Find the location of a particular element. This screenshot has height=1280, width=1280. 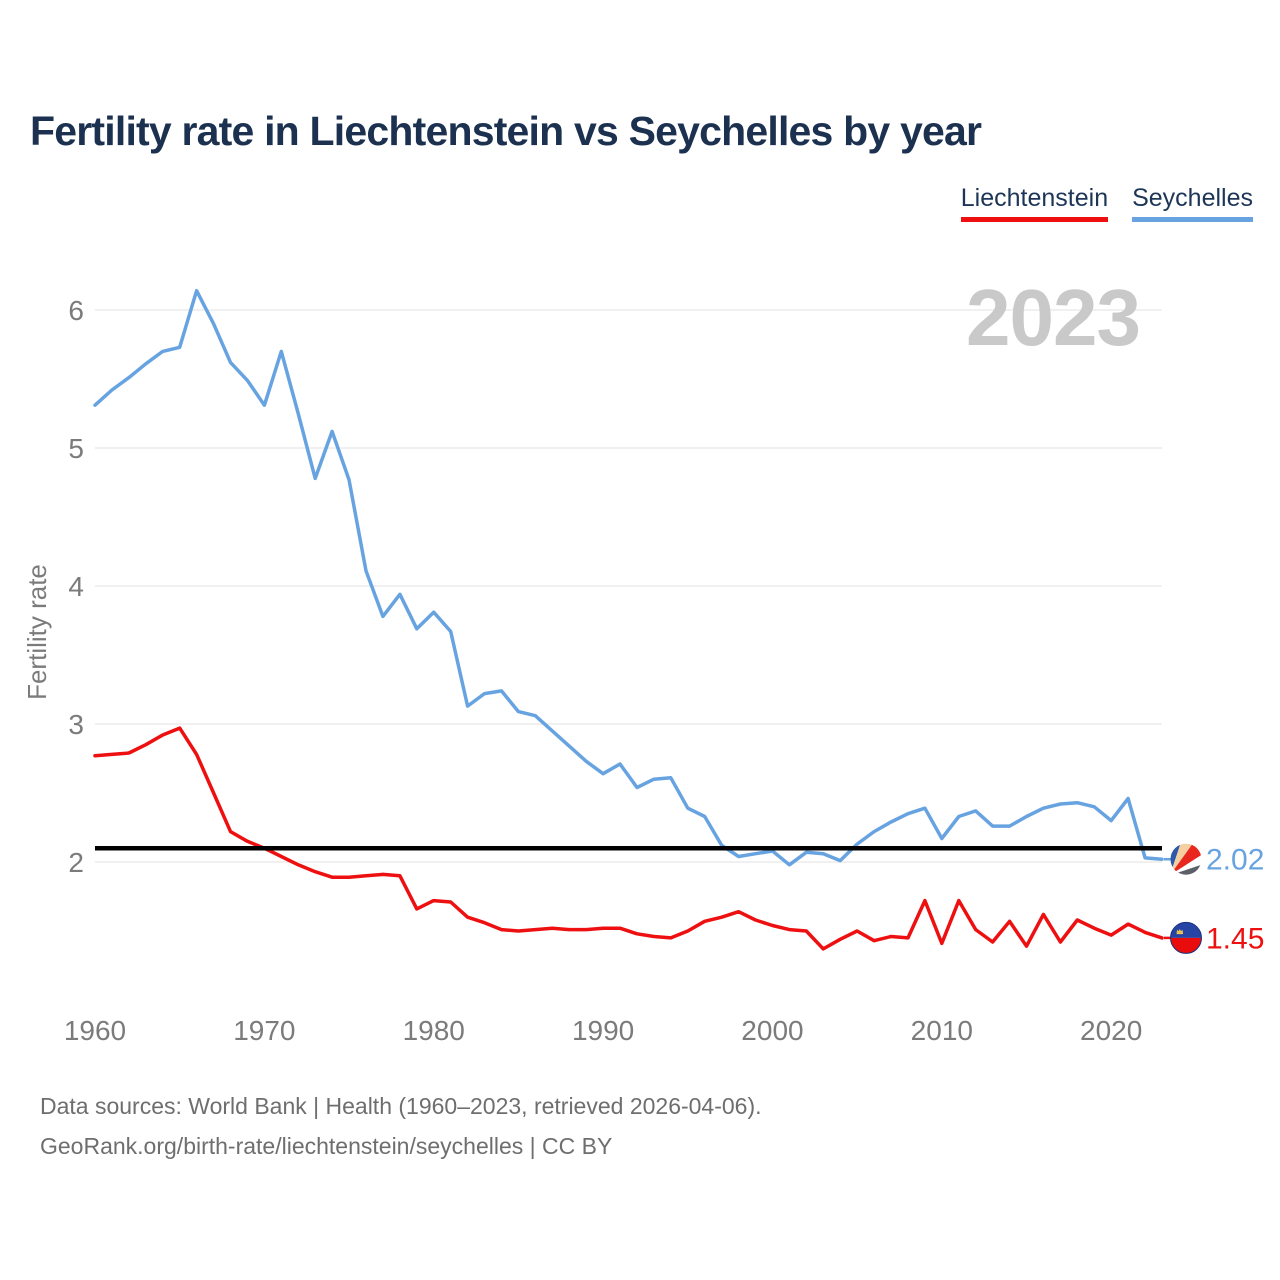

end-labels: 1.45 2.02 is located at coordinates (1214, 899).